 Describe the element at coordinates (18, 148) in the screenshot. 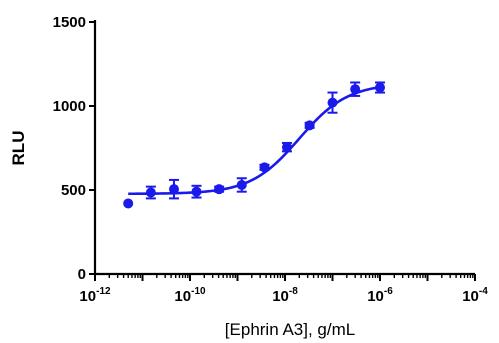

I see `y-axis-title: RLU` at that location.